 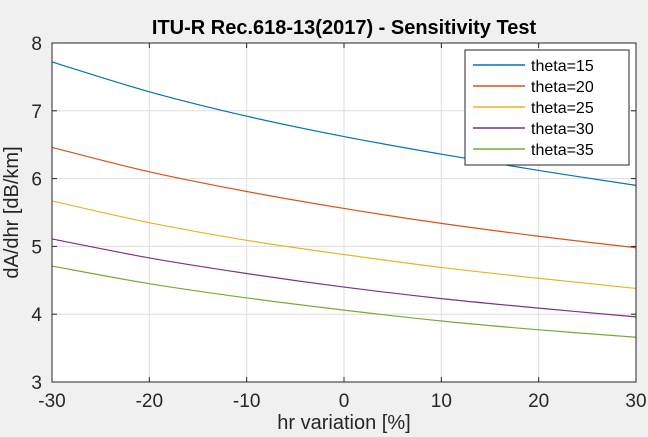 What do you see at coordinates (562, 129) in the screenshot?
I see `legend-entry-label: theta=30` at bounding box center [562, 129].